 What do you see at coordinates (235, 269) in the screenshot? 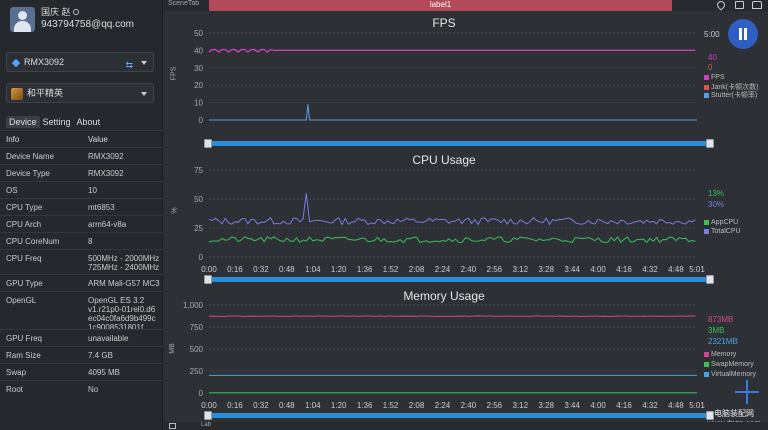
I see `x-tick-label: 0:16` at bounding box center [235, 269].